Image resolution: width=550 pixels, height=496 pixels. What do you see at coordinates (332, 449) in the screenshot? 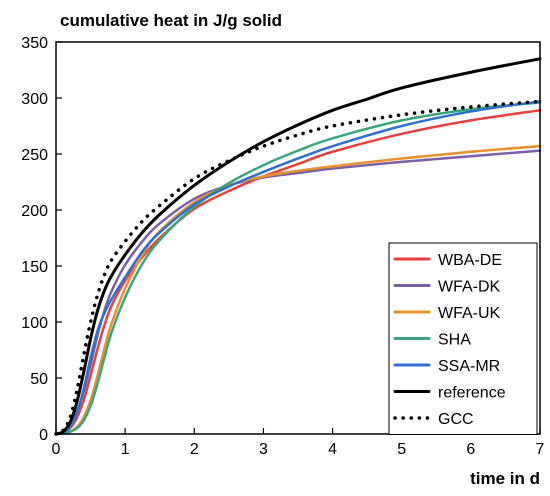
I see `x-tick-label: 4` at bounding box center [332, 449].